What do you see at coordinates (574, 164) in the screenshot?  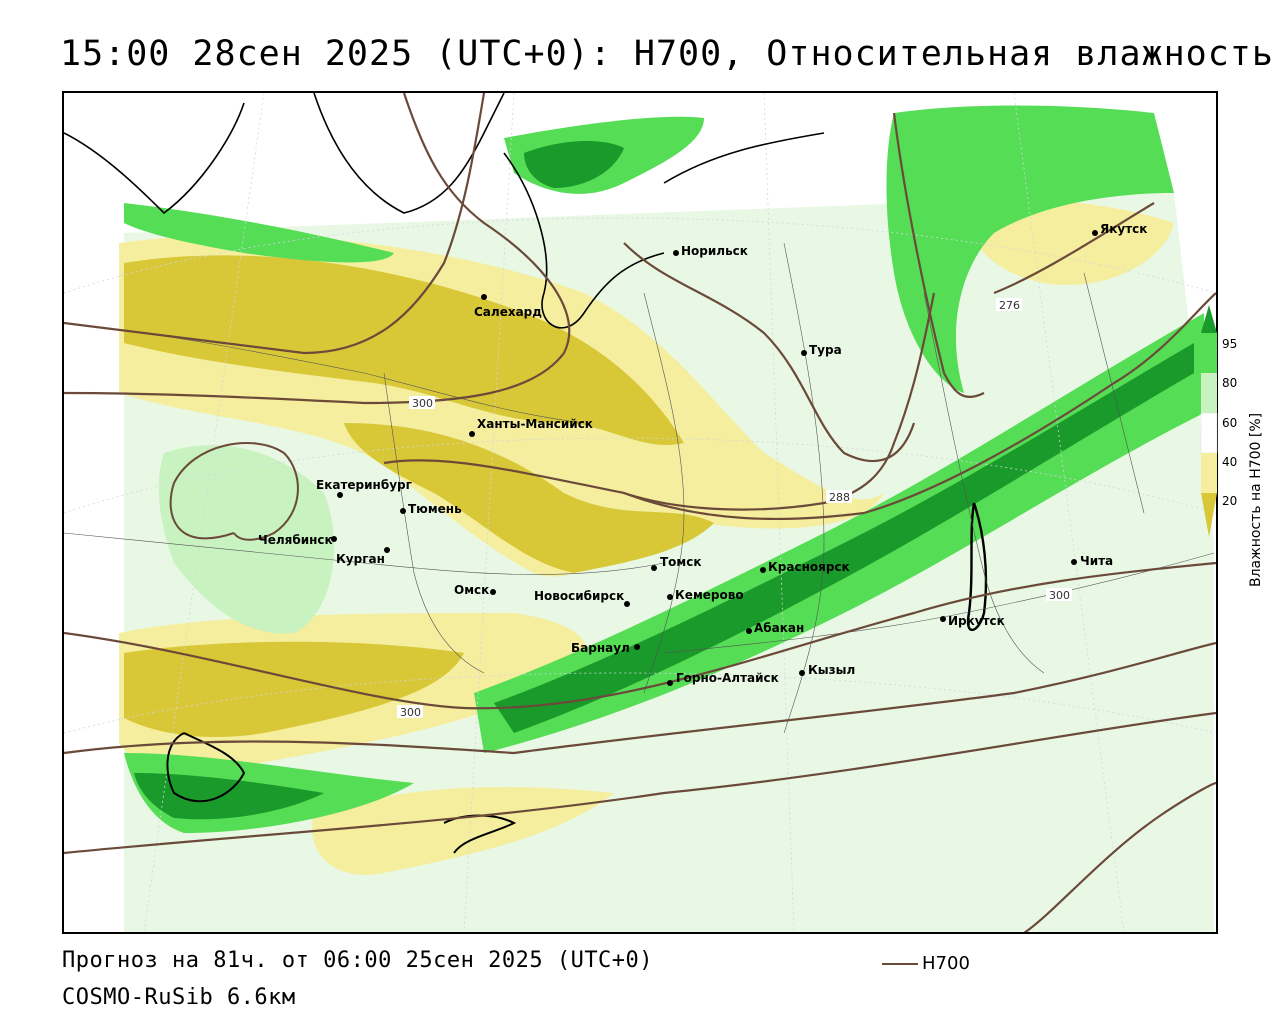 I see `very-wet-zone-arctic` at bounding box center [574, 164].